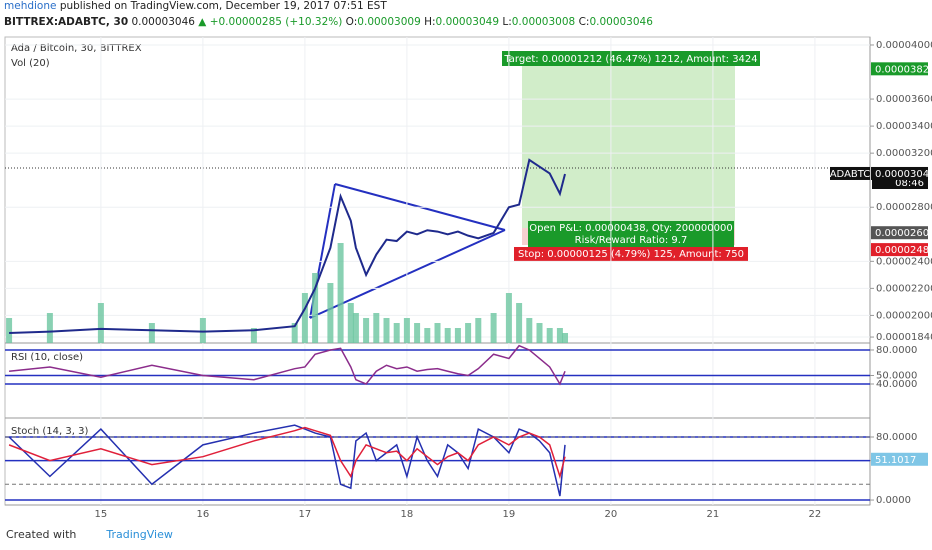  I want to click on y-tick-label: 0.00003400, so click(904, 126).